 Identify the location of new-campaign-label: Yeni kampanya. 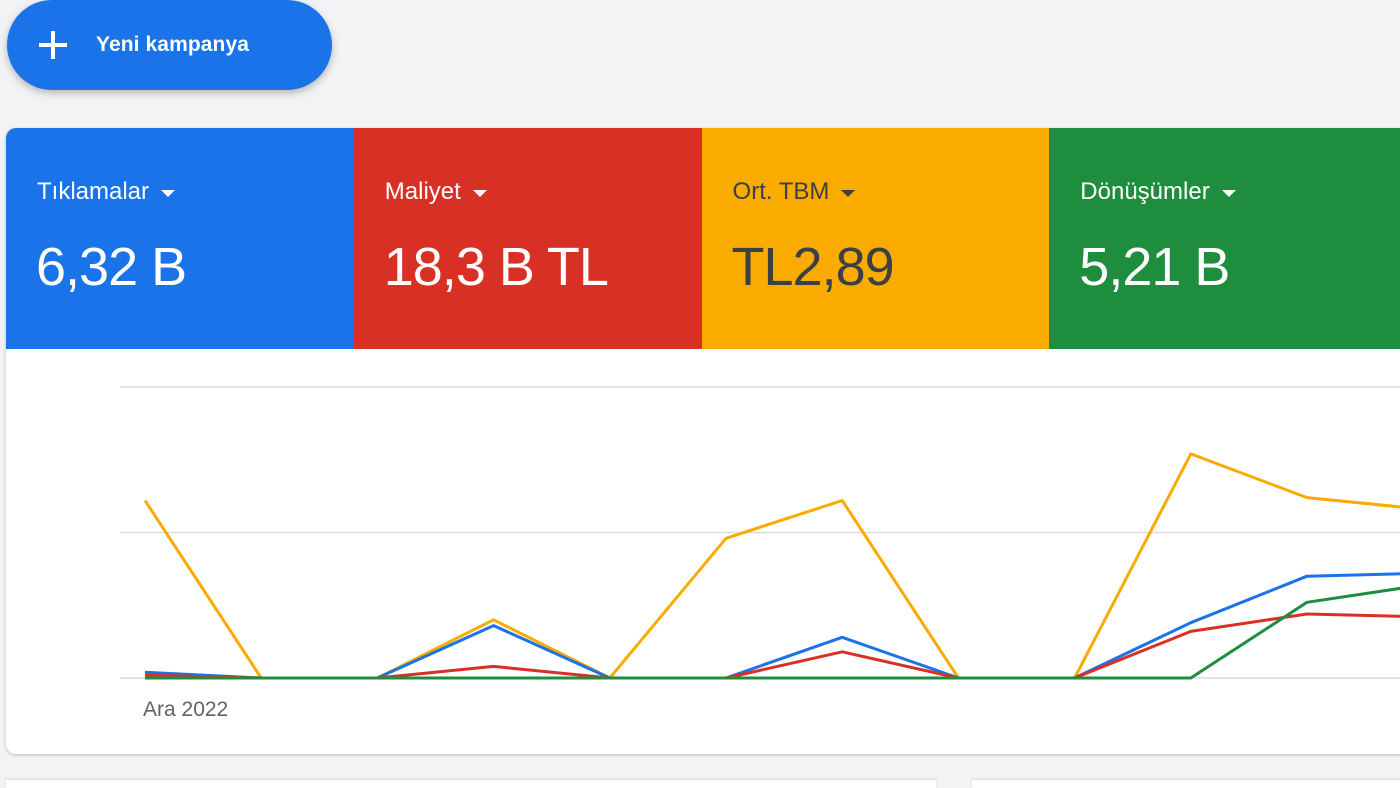
(173, 44).